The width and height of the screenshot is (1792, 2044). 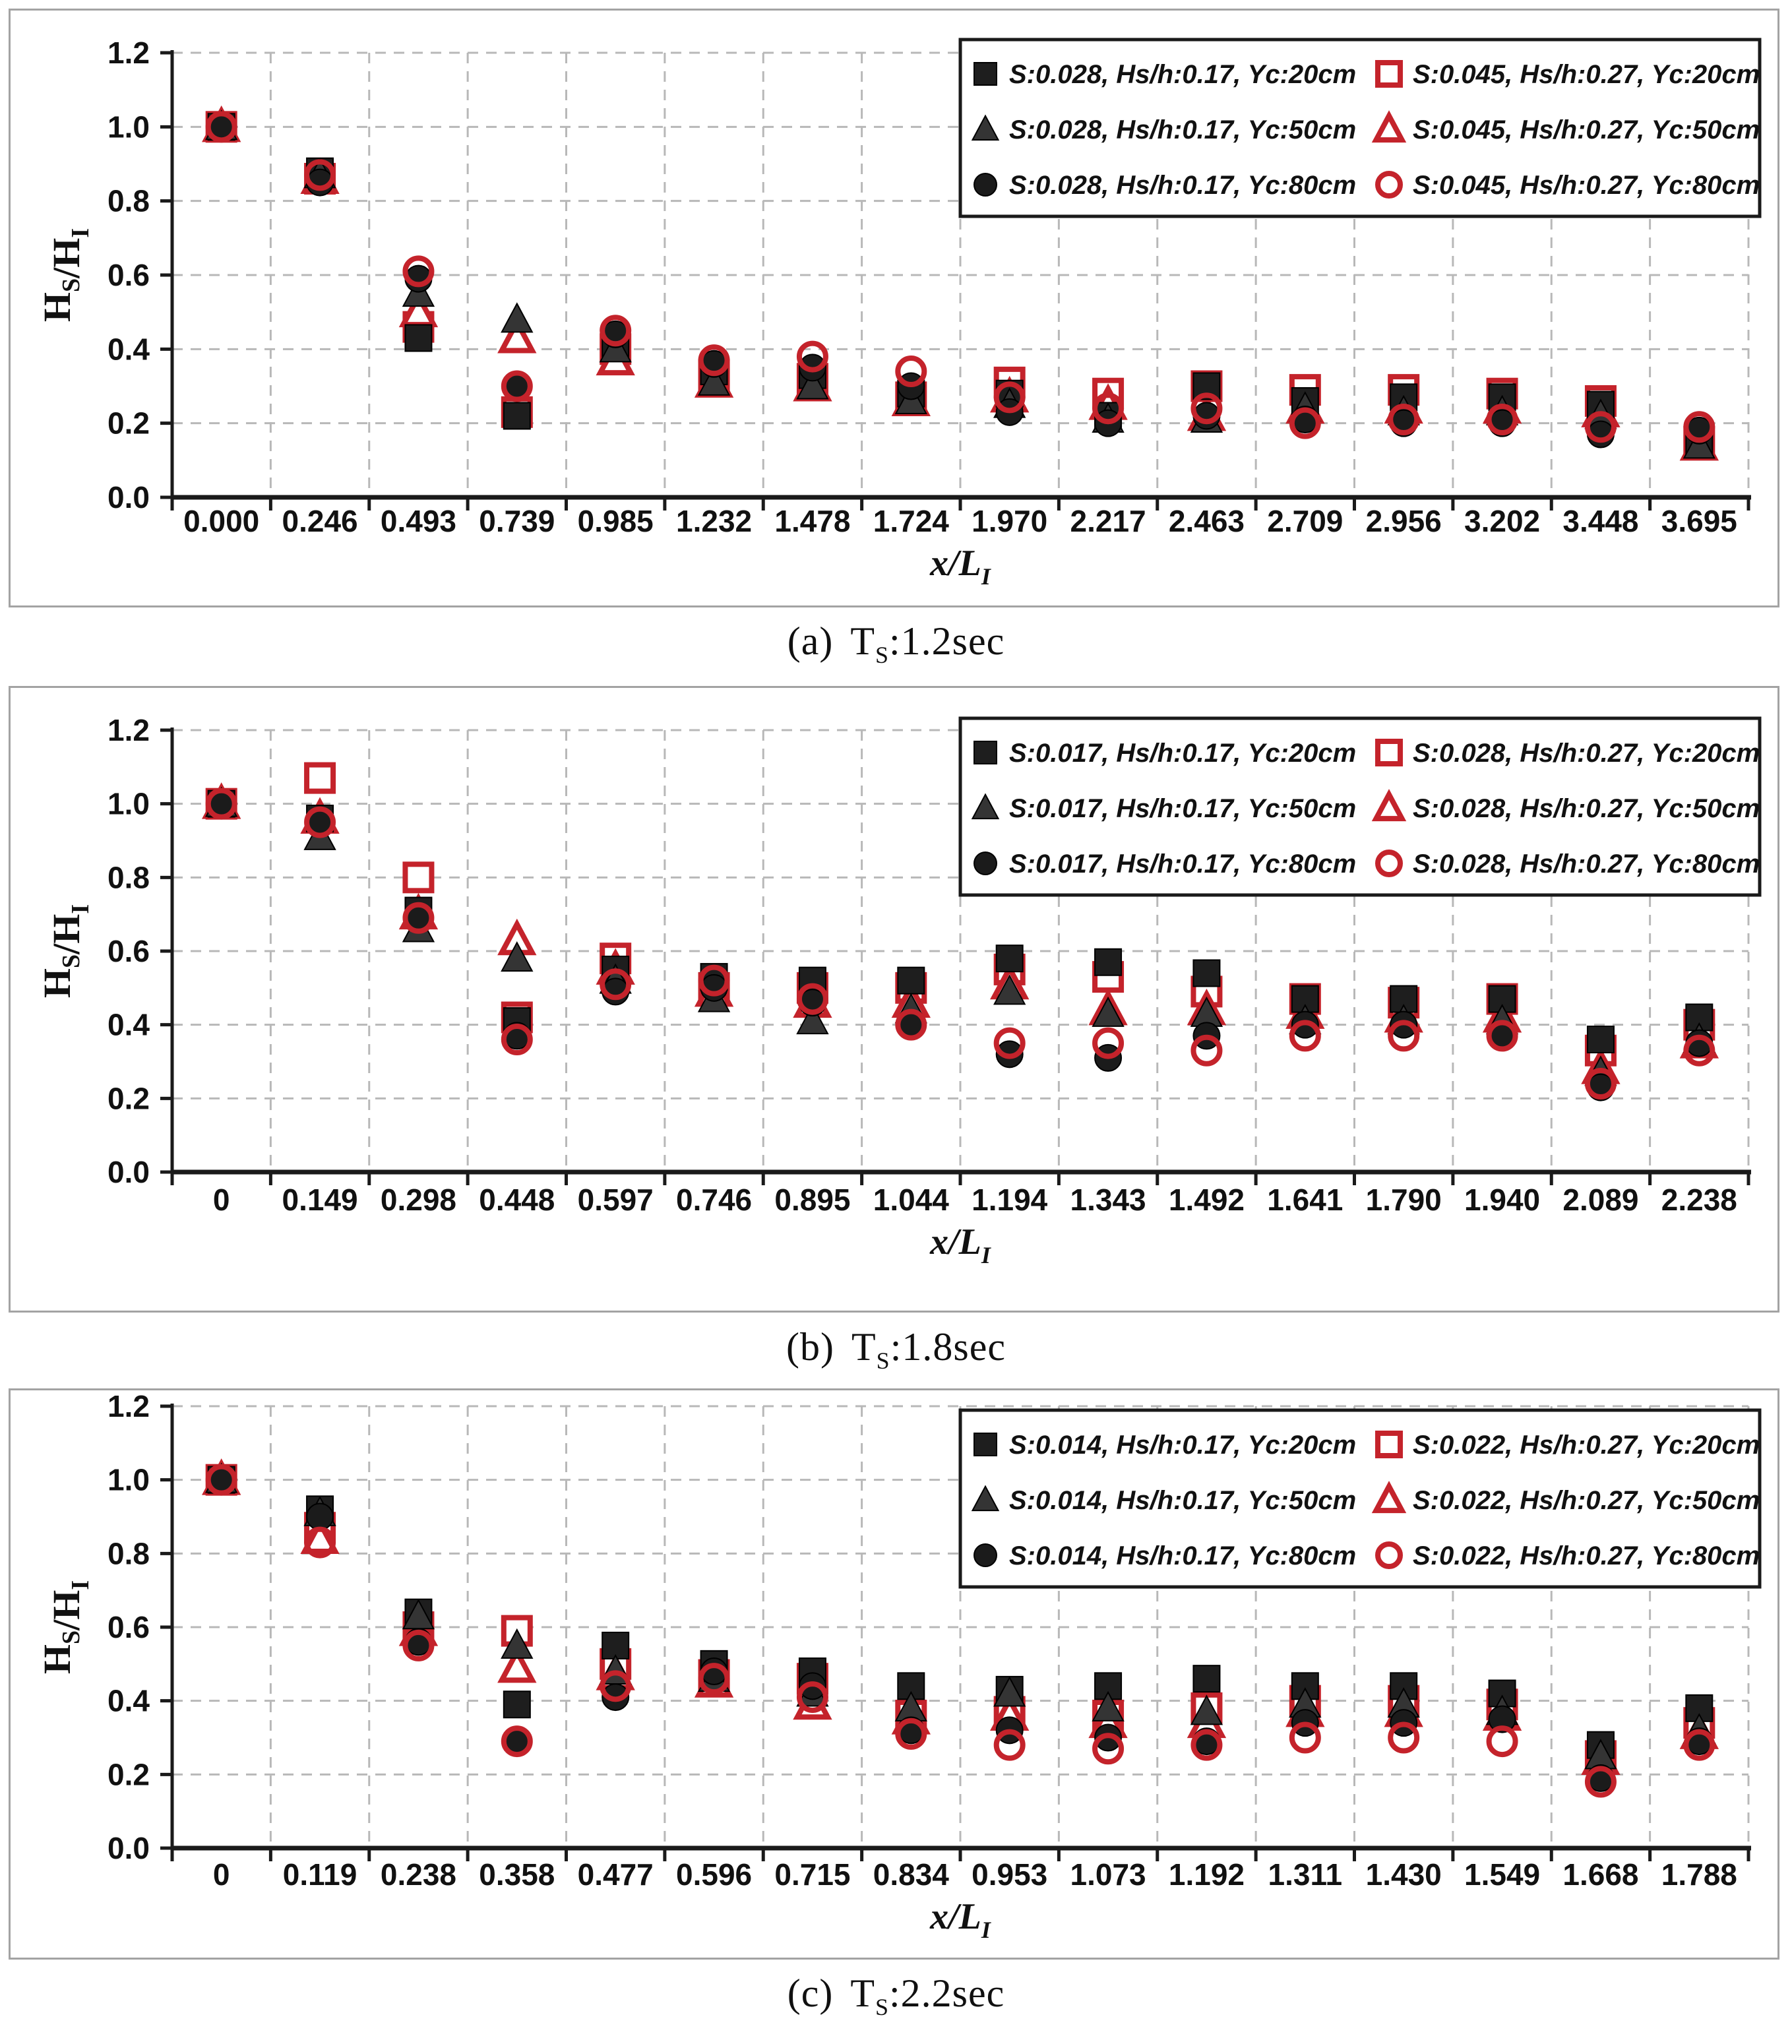 I want to click on x-tick-label: 1.724, so click(x=912, y=521).